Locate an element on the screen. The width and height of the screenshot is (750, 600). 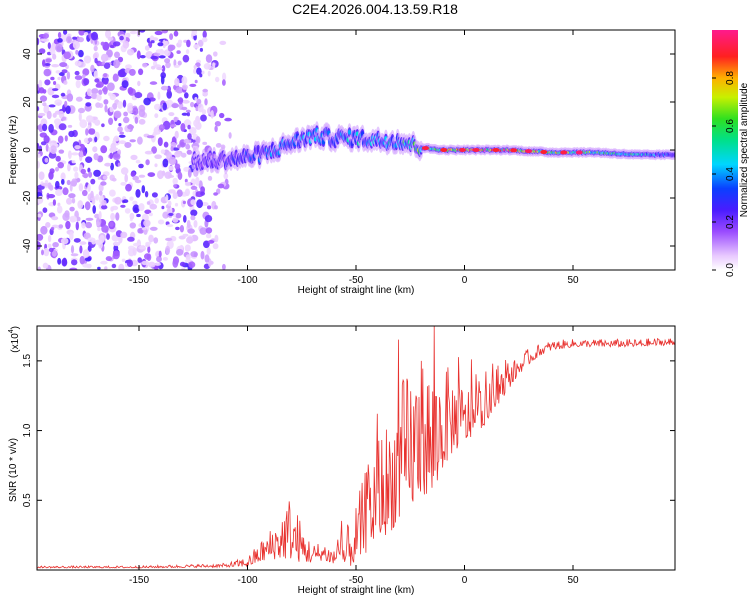
y-tick-label: 0.5 is located at coordinates (27, 500).